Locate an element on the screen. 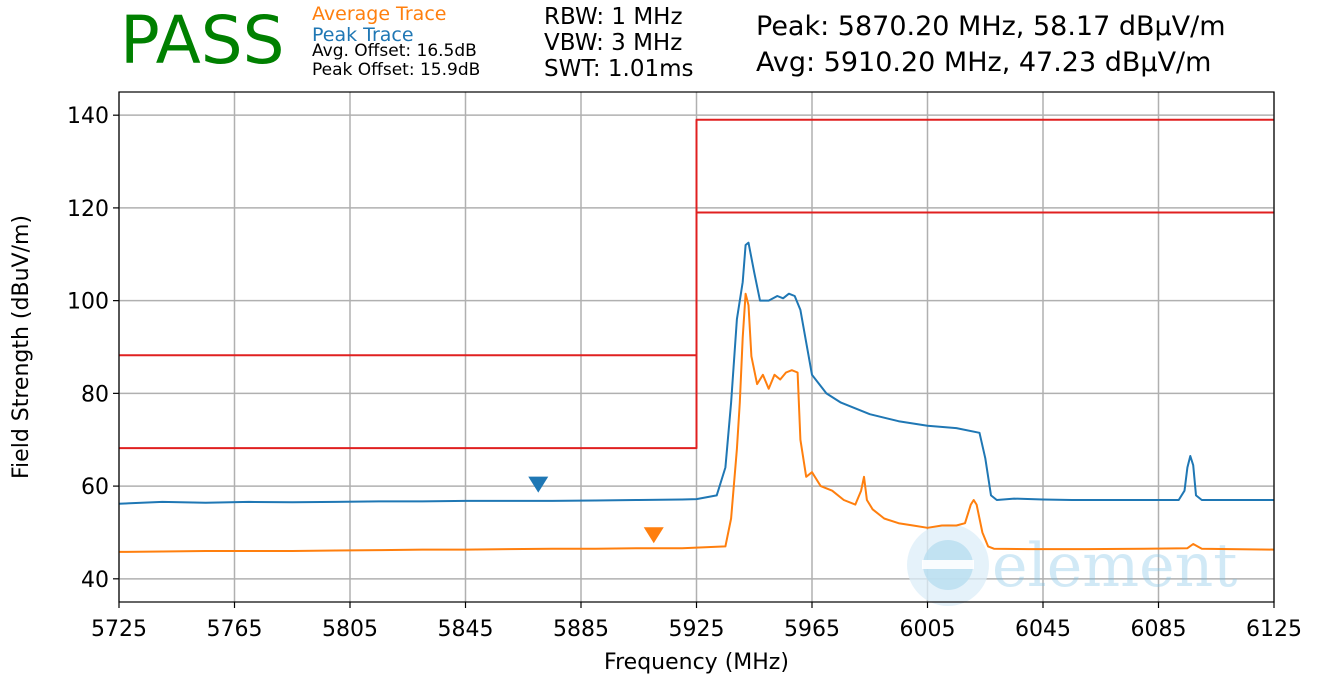 Image resolution: width=1325 pixels, height=682 pixels. x-tick-label: 5885 is located at coordinates (581, 629).